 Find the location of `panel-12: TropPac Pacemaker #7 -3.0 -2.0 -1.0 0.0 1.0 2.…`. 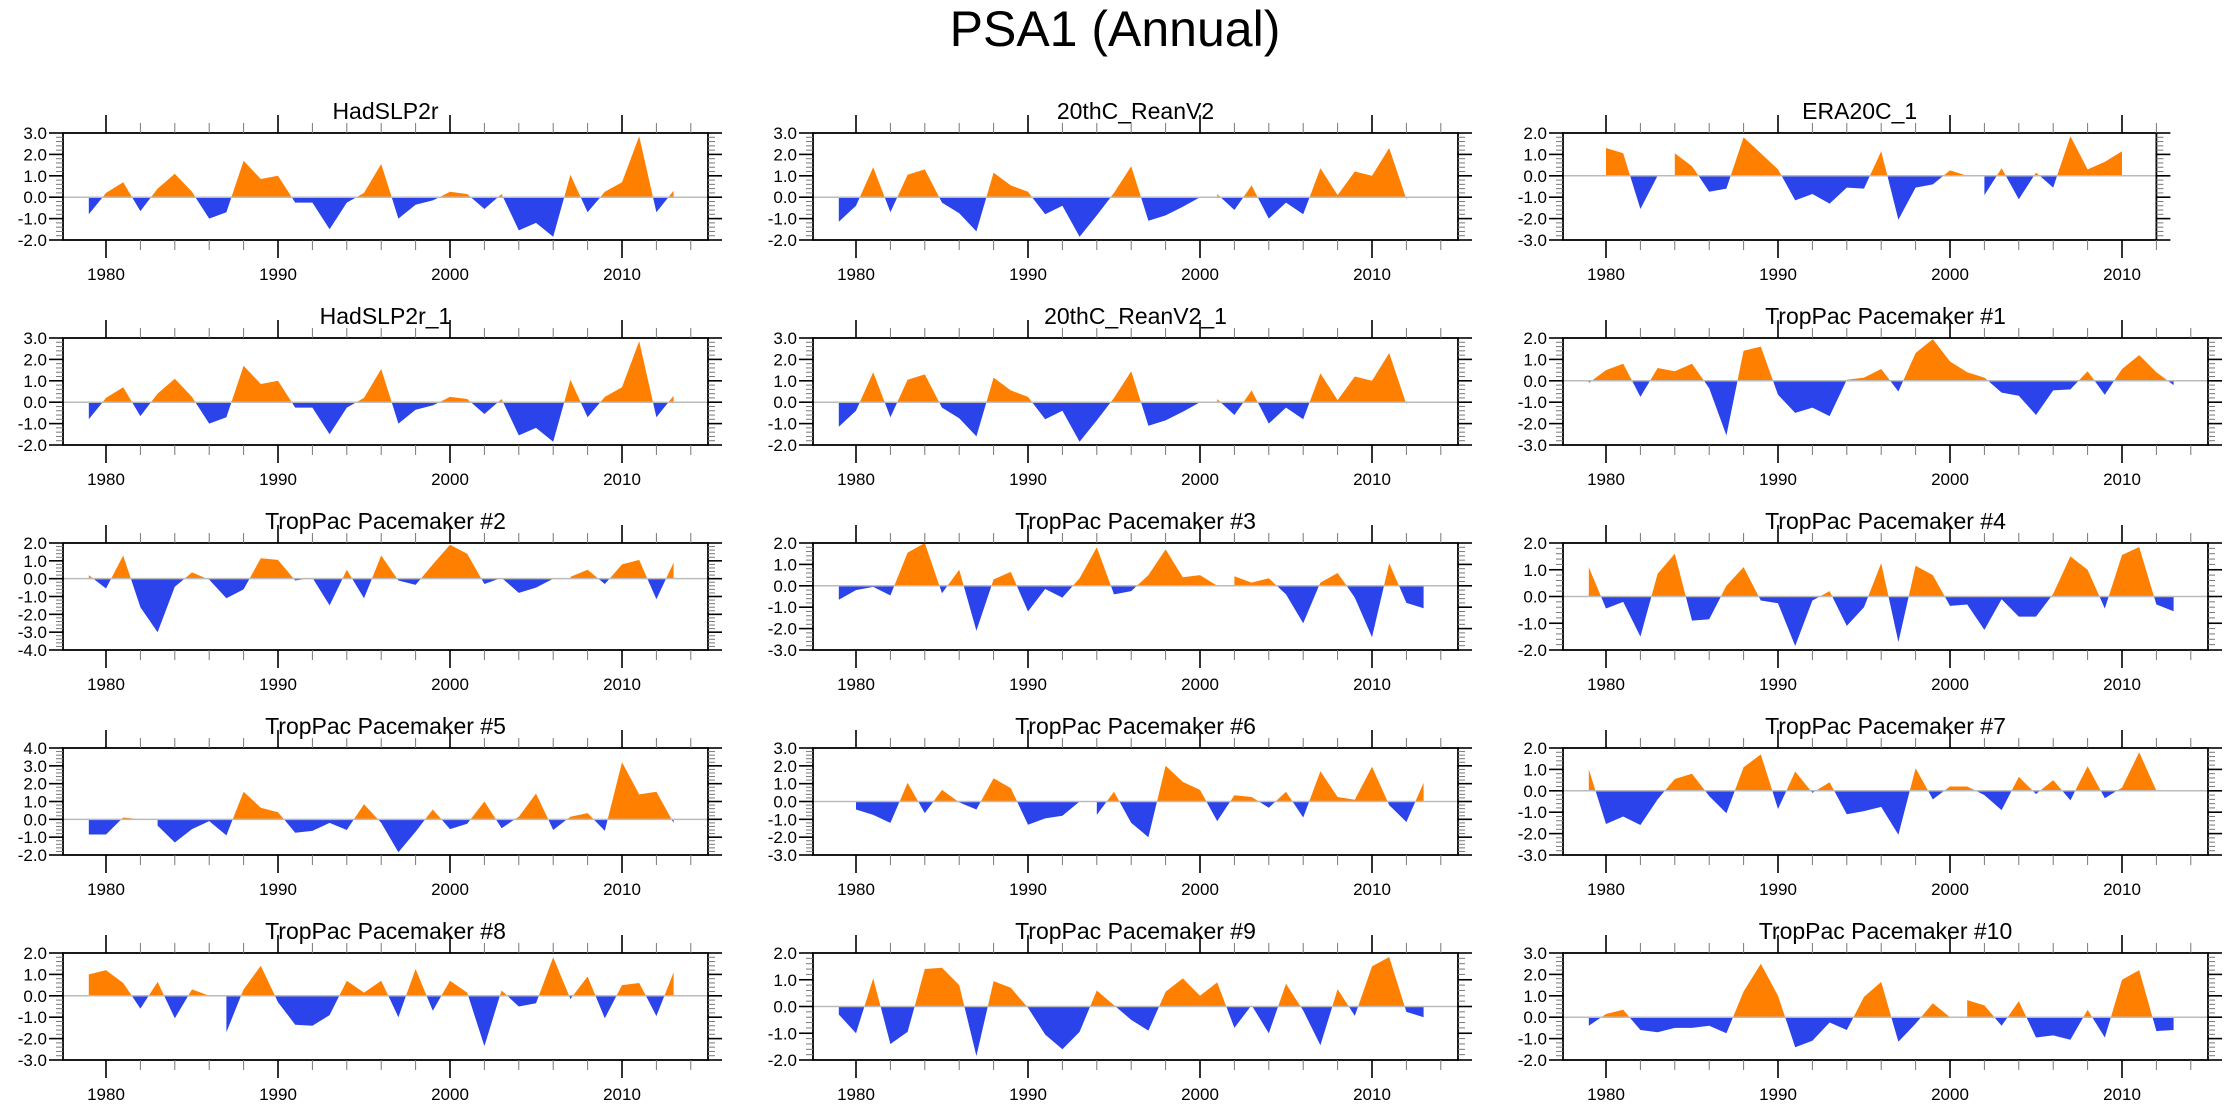

panel-12: TropPac Pacemaker #7 -3.0 -2.0 -1.0 0.0 1.0 2.… is located at coordinates (1870, 806).